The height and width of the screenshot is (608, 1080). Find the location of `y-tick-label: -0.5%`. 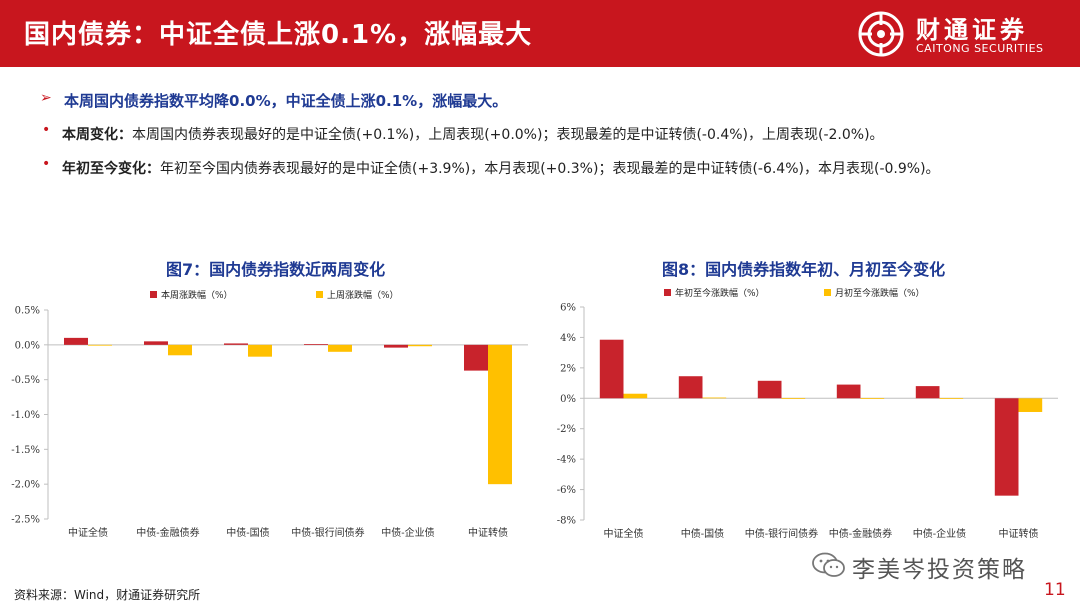

y-tick-label: -0.5% is located at coordinates (25, 380).